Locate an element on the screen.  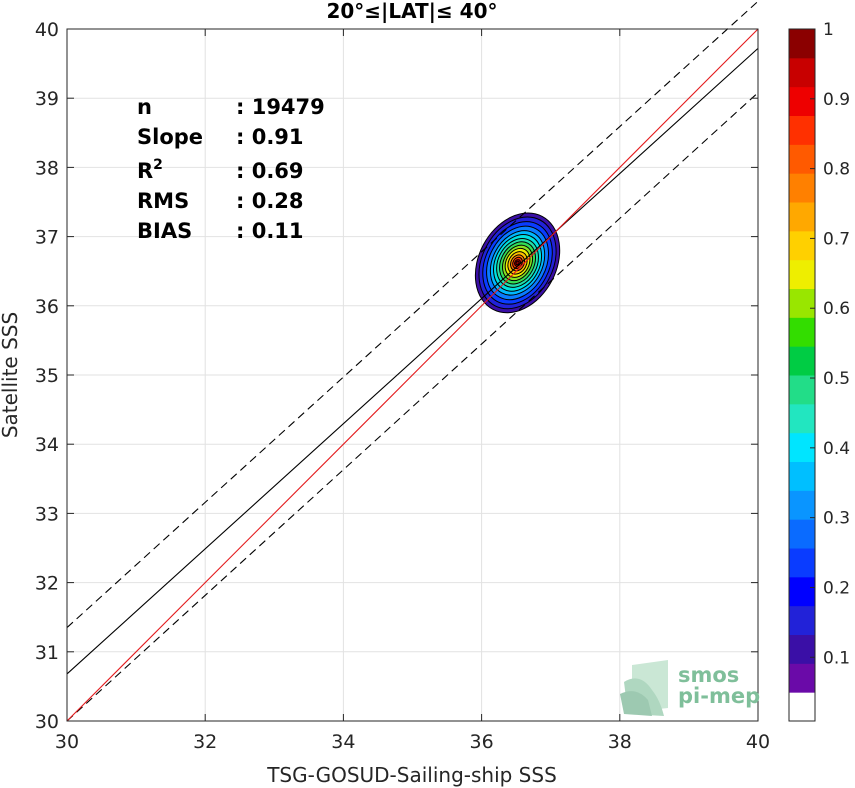
x-tick-label: 34 is located at coordinates (343, 742).